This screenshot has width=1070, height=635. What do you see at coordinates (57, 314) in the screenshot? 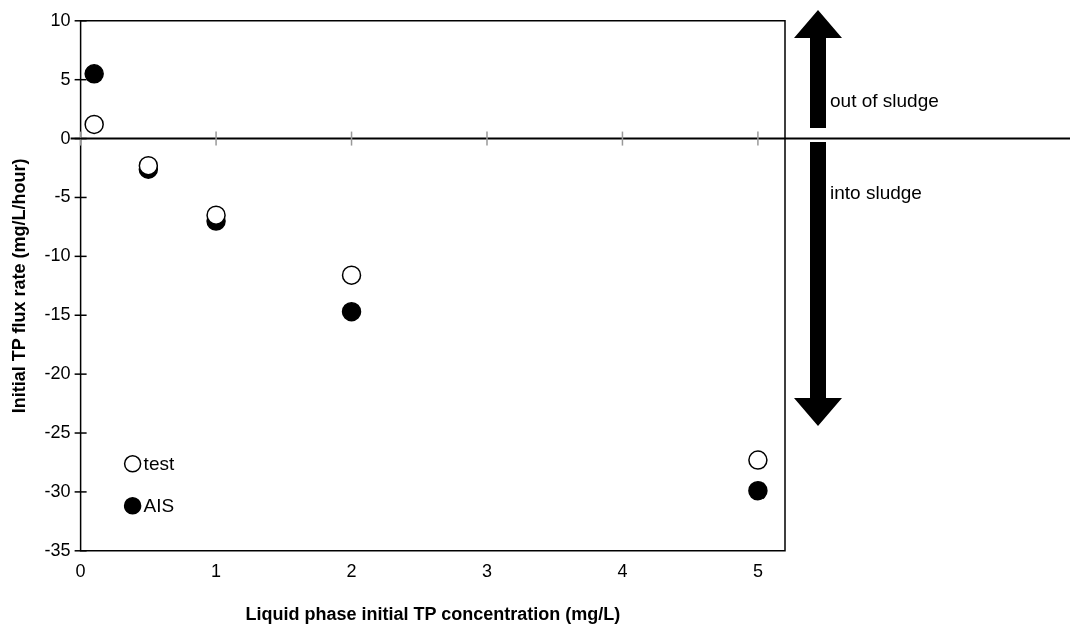
I see `y-tick-label: -15` at bounding box center [57, 314].